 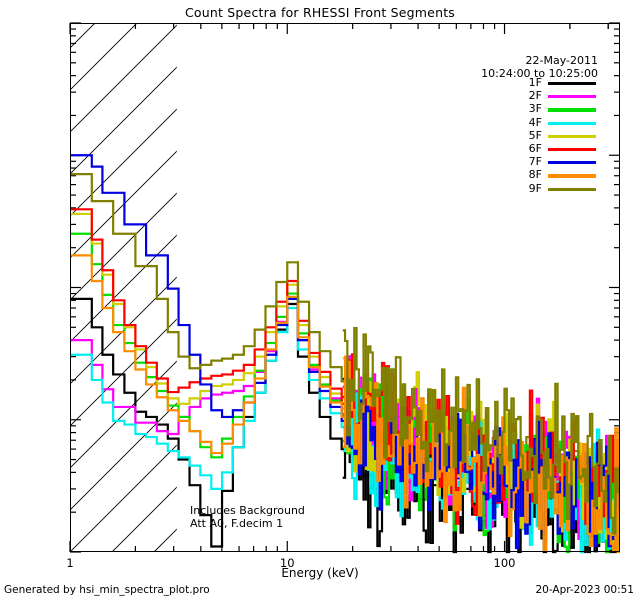 What do you see at coordinates (287, 563) in the screenshot?
I see `x-tick-label: 10` at bounding box center [287, 563].